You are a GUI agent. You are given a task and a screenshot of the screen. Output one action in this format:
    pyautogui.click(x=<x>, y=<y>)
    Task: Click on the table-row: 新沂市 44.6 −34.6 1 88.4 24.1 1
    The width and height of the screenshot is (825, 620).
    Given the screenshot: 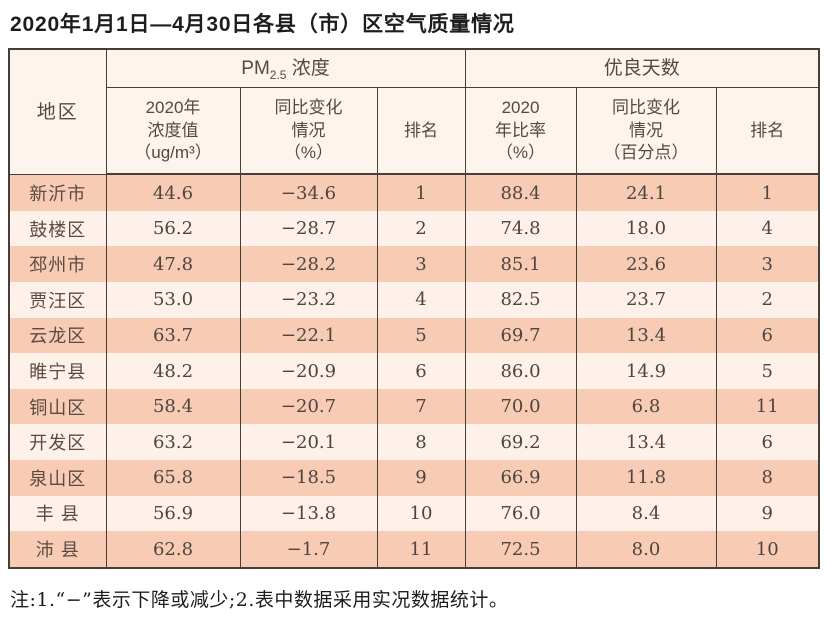 What is the action you would take?
    pyautogui.click(x=414, y=192)
    